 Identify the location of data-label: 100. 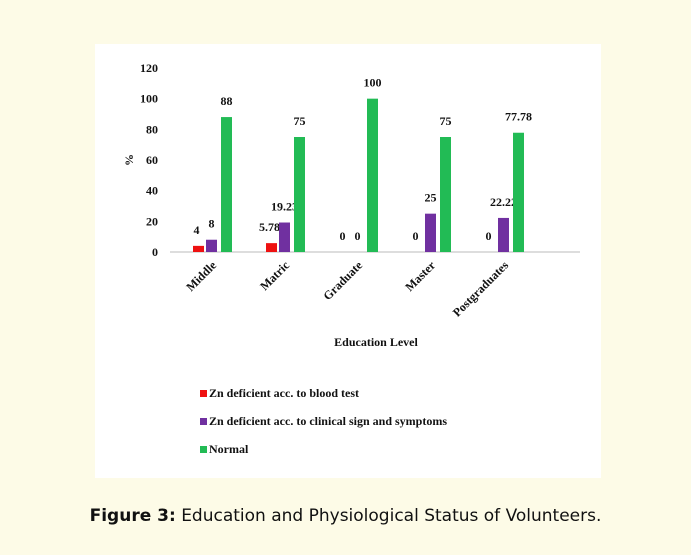
(373, 83).